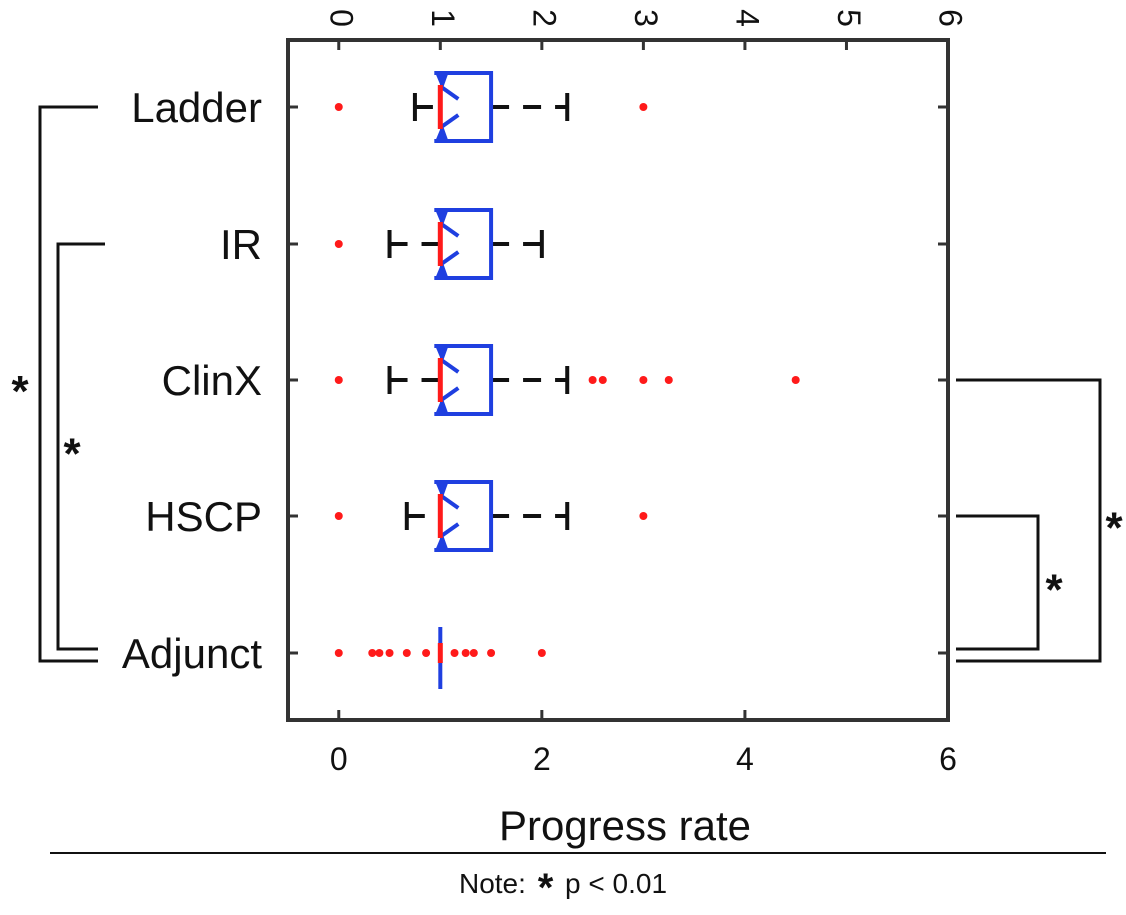  What do you see at coordinates (492, 883) in the screenshot?
I see `note-prefix: Note:` at bounding box center [492, 883].